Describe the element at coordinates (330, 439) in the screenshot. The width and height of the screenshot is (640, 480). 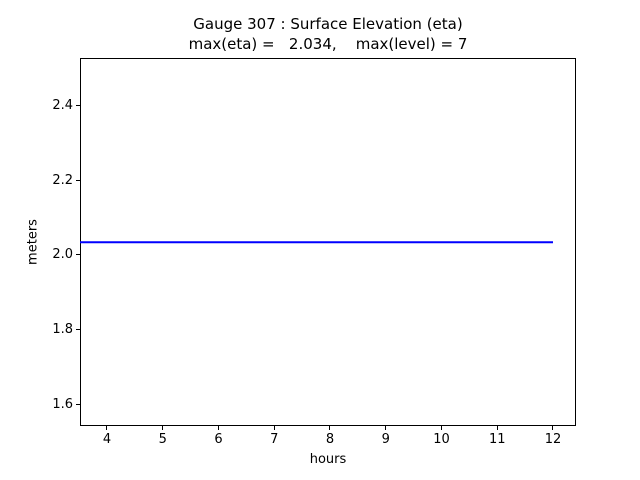
I see `x-tick-label: 8` at that location.